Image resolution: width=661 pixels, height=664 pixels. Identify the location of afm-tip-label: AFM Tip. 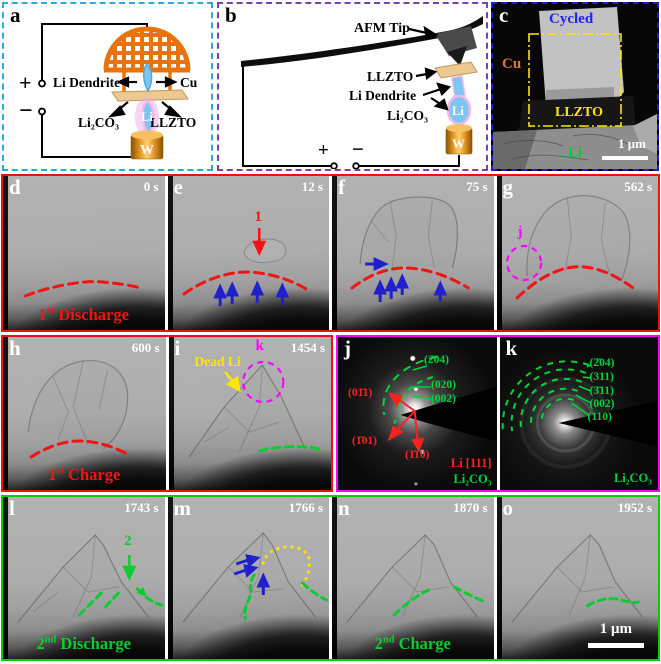
(382, 28).